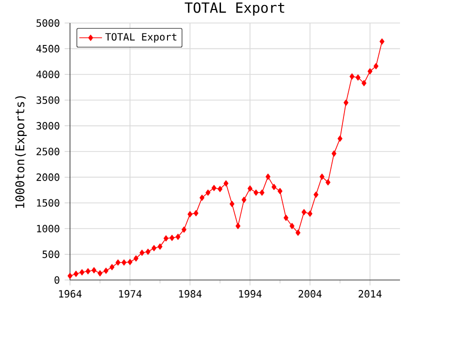  I want to click on x-tick-label: 1984, so click(190, 294).